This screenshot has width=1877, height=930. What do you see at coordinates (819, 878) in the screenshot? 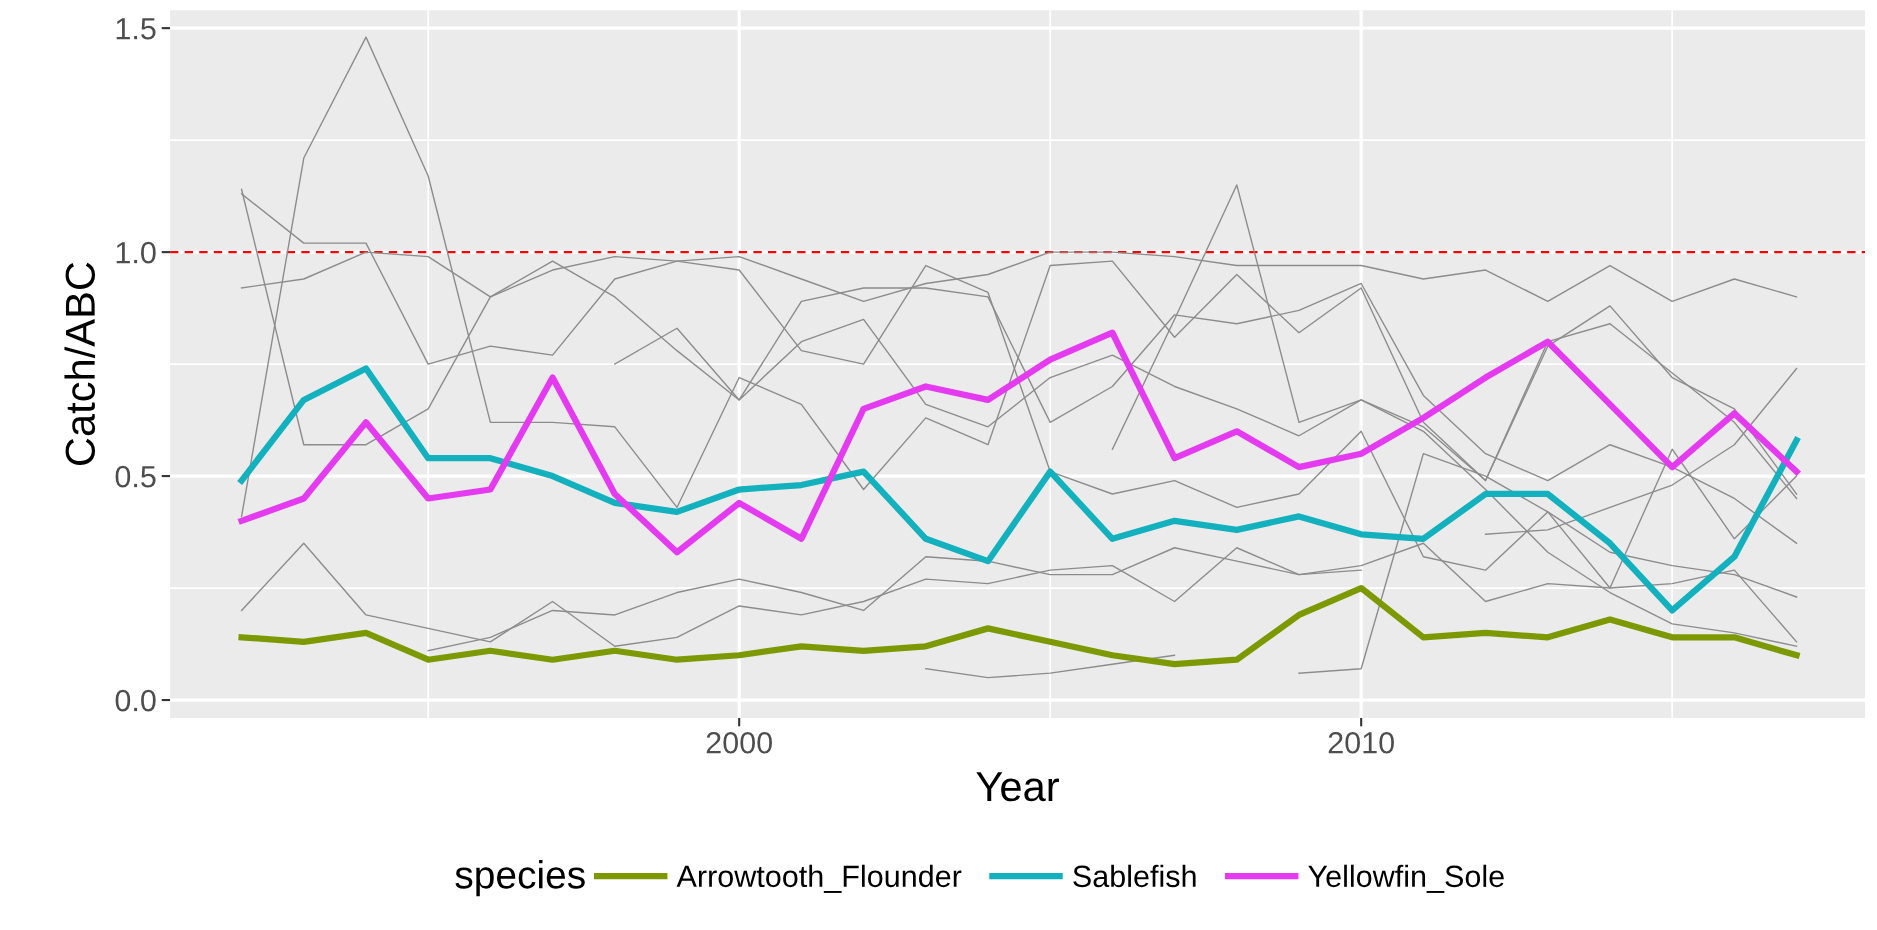
I see `legend-label: Arrowtooth_Flounder` at bounding box center [819, 878].